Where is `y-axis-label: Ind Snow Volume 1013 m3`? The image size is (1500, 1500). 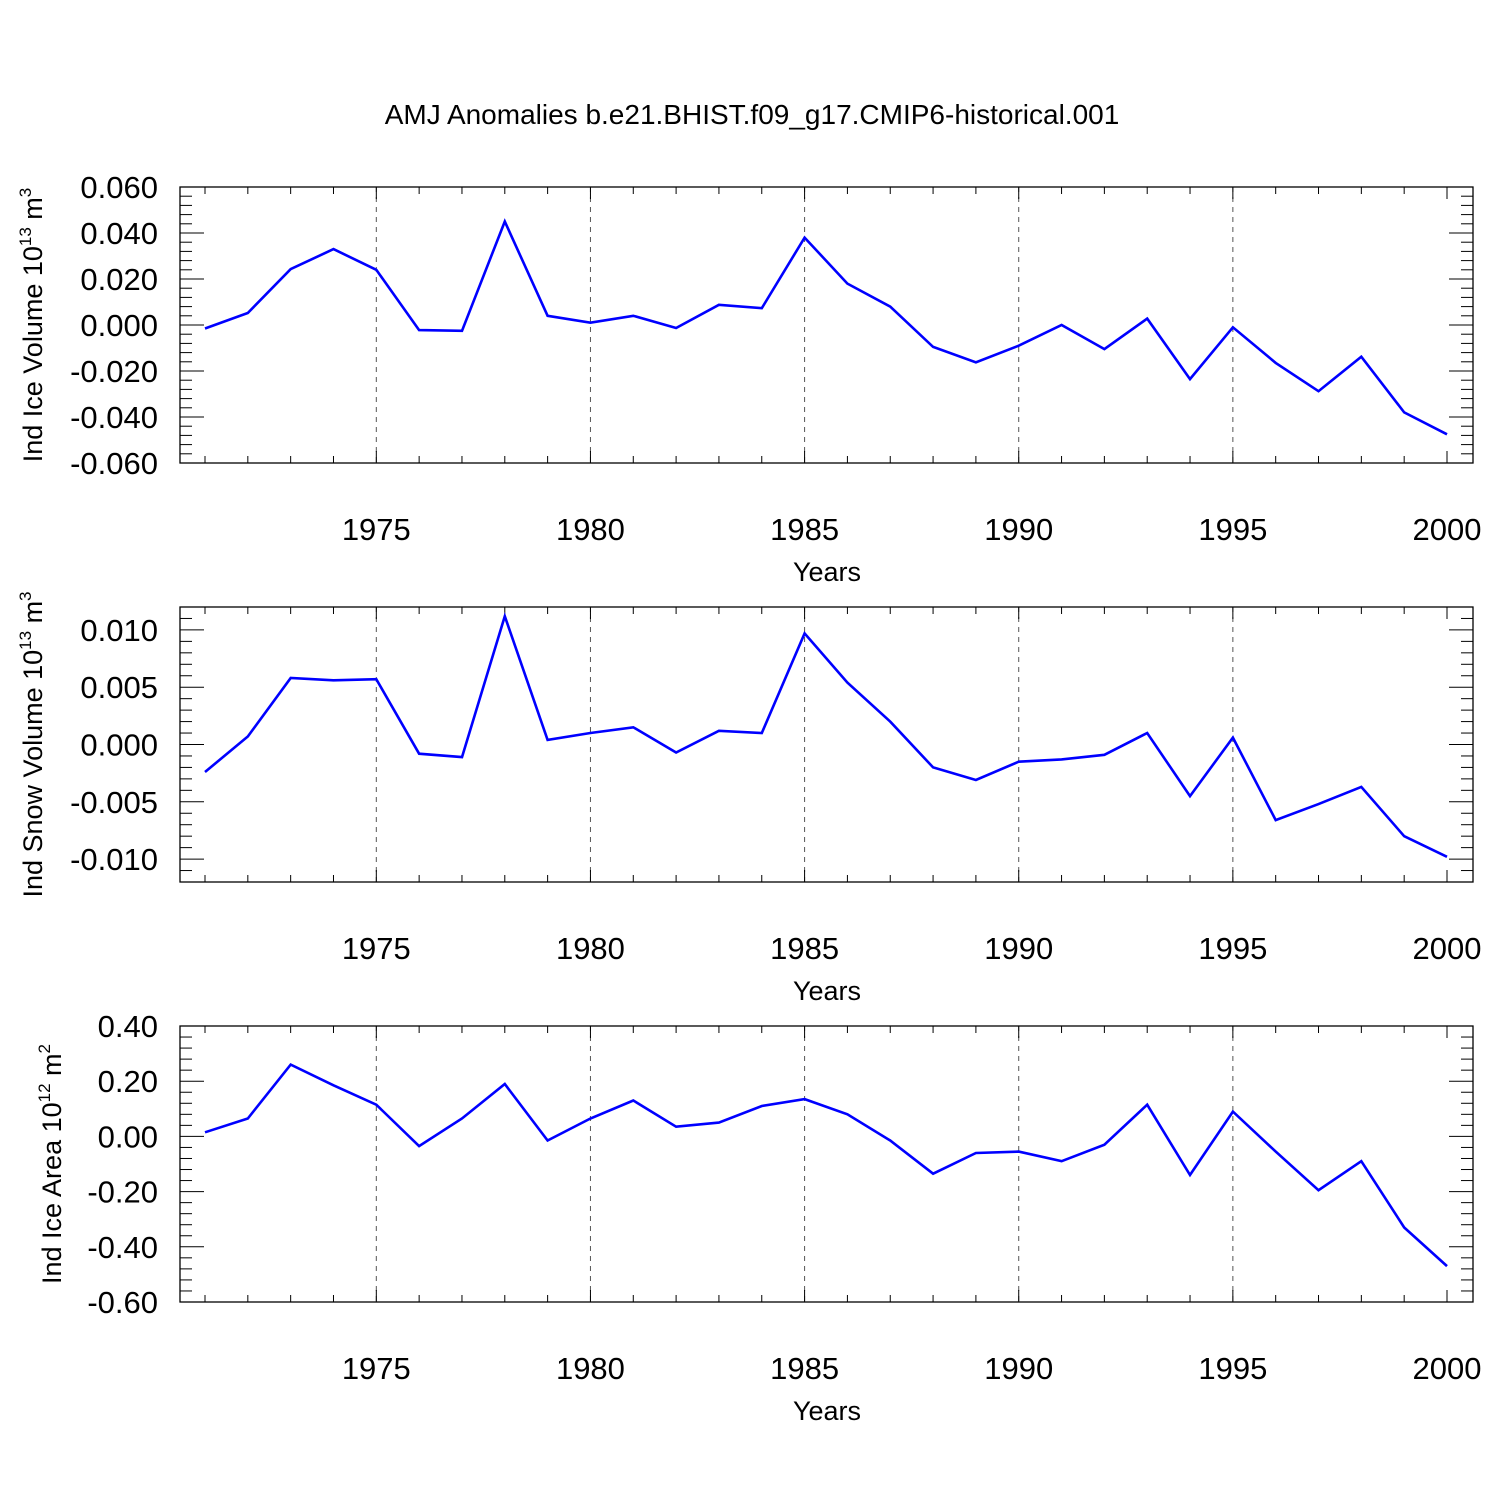 y-axis-label: Ind Snow Volume 1013 m3 is located at coordinates (32, 744).